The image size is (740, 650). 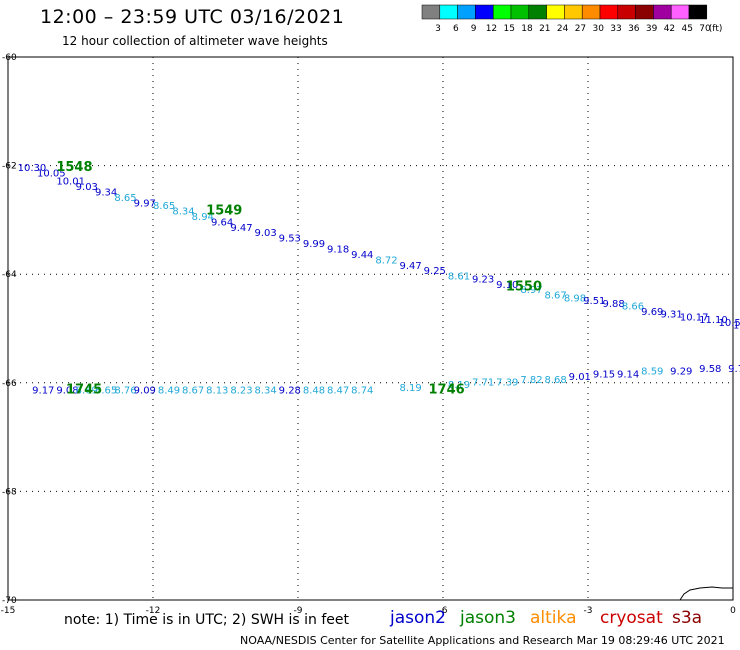 I want to click on wave-height-value-jason3: 9.58, so click(x=710, y=369).